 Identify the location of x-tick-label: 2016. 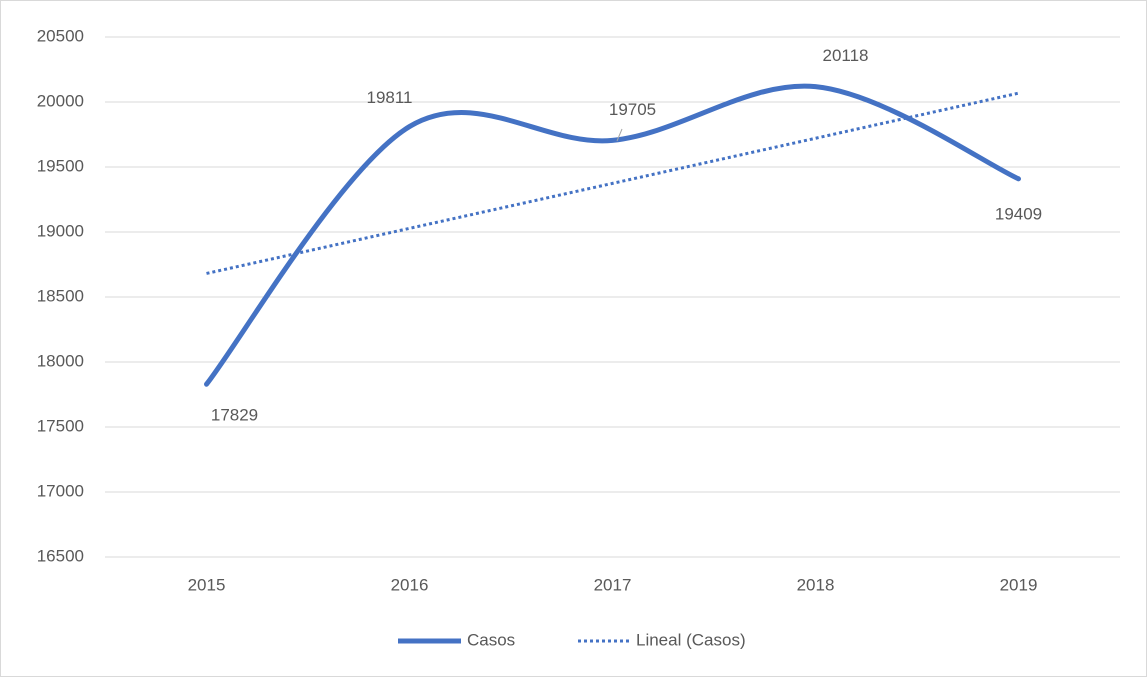
(410, 584).